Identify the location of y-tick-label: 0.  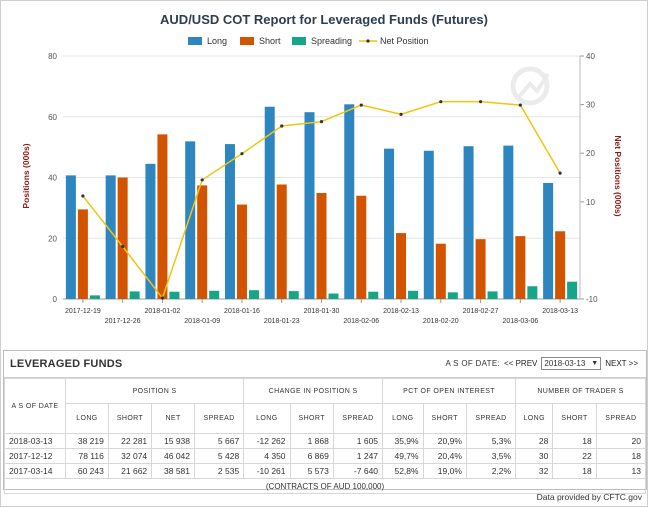
(55, 299).